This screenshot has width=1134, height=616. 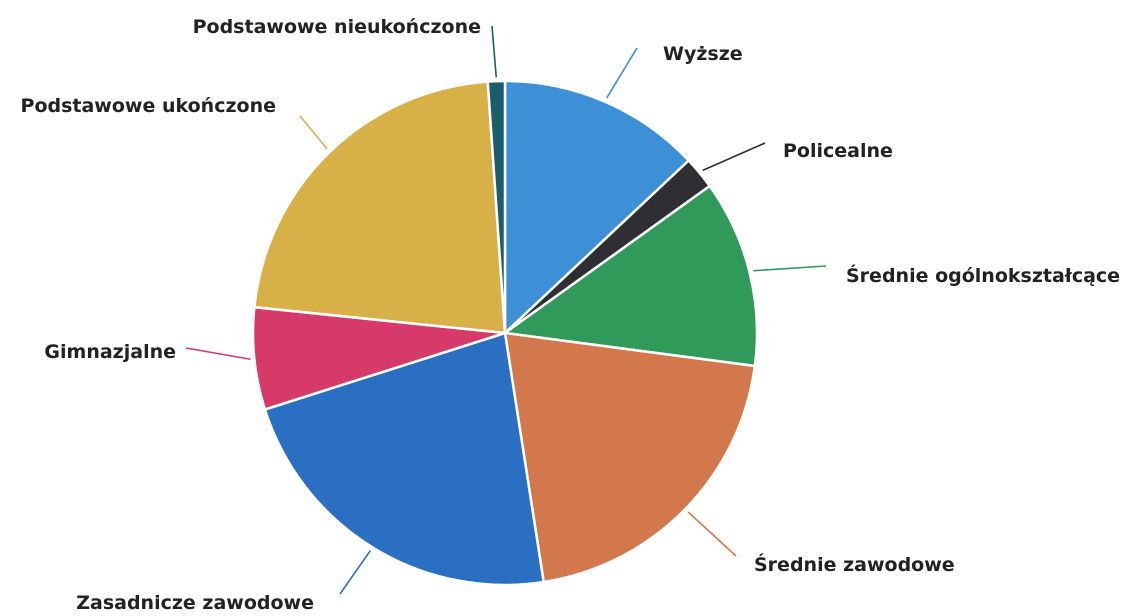 I want to click on slice-label-5: Gimnazjalne, so click(x=110, y=352).